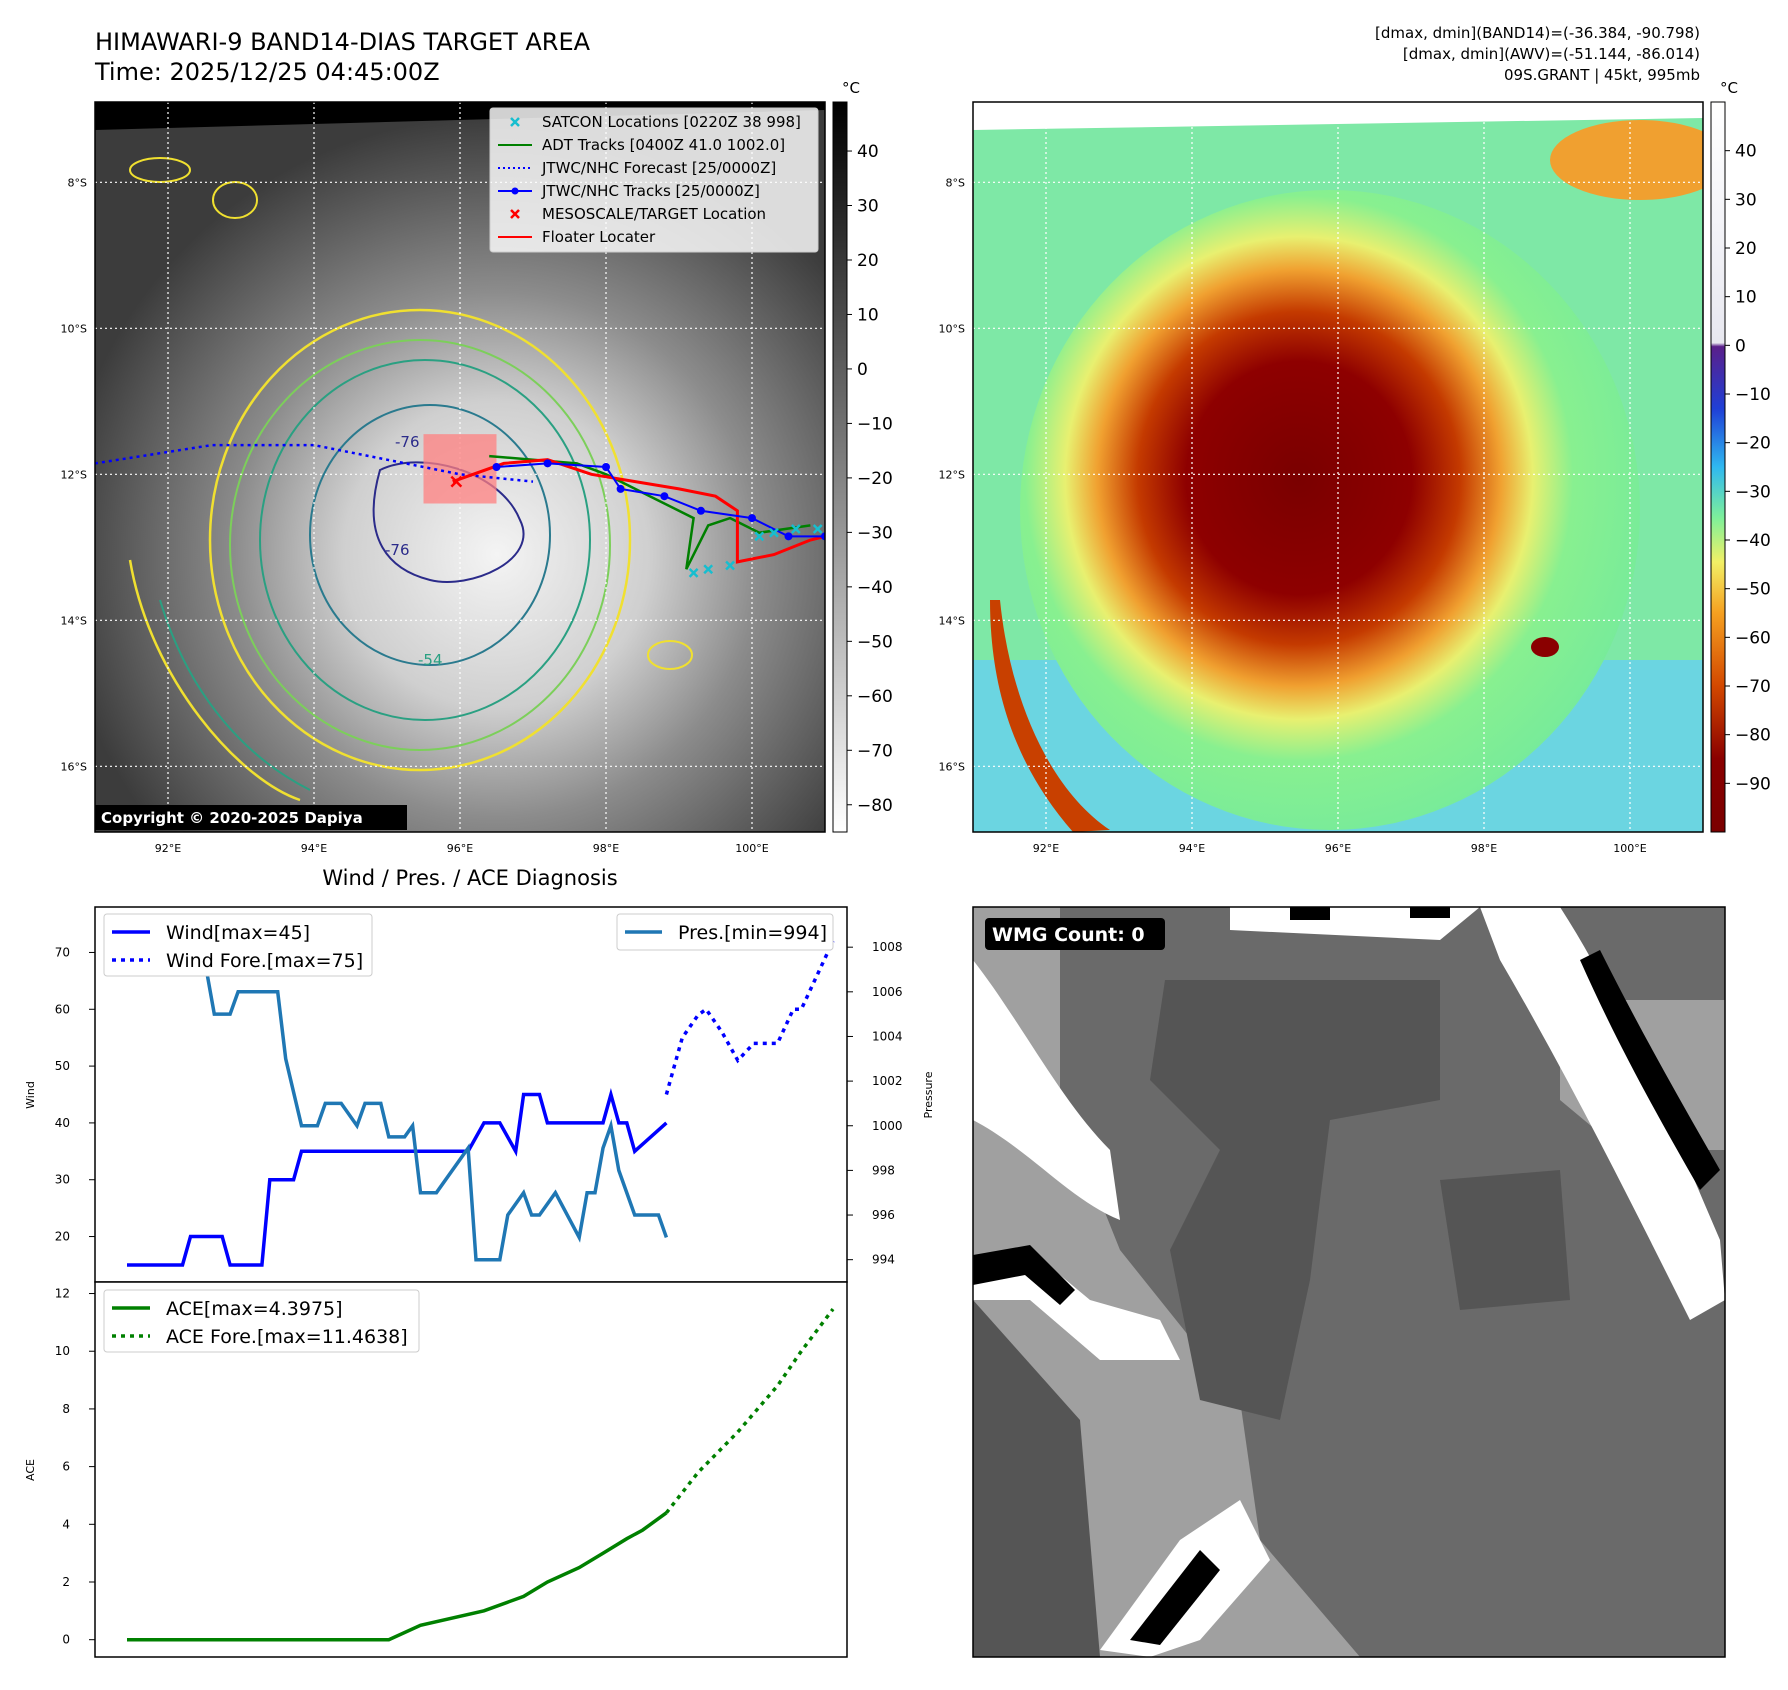  I want to click on wmg-count-text: WMG Count: 0, so click(1068, 935).